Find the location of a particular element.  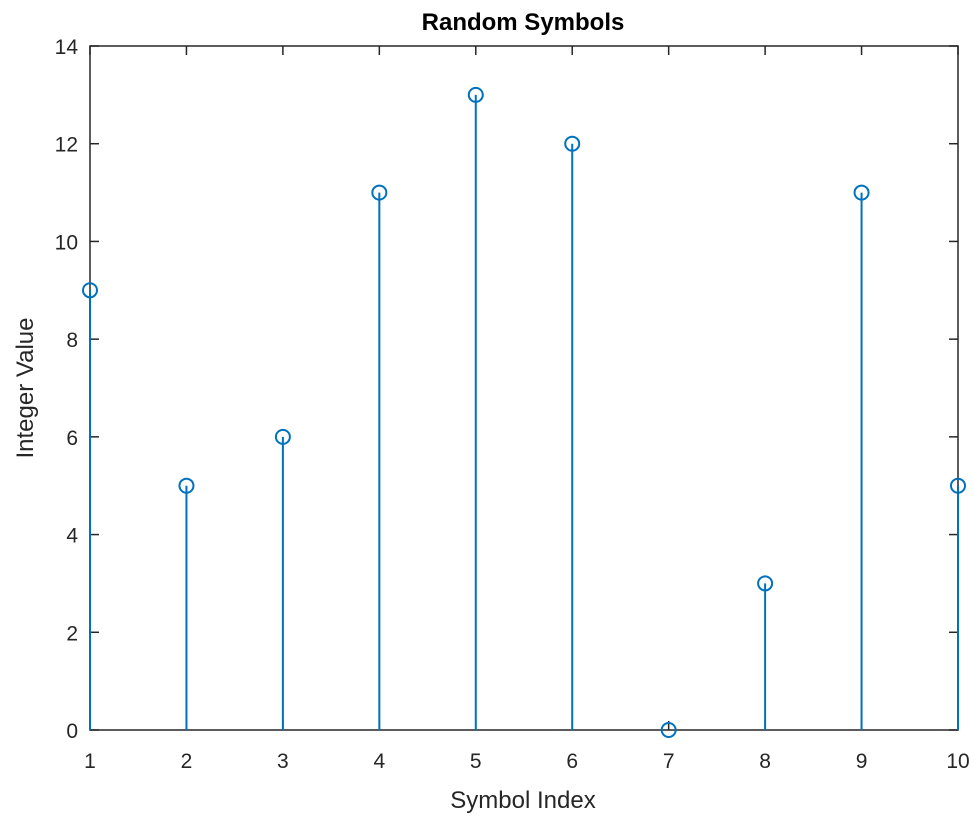

y-axis-label: Integer Value is located at coordinates (25, 388).